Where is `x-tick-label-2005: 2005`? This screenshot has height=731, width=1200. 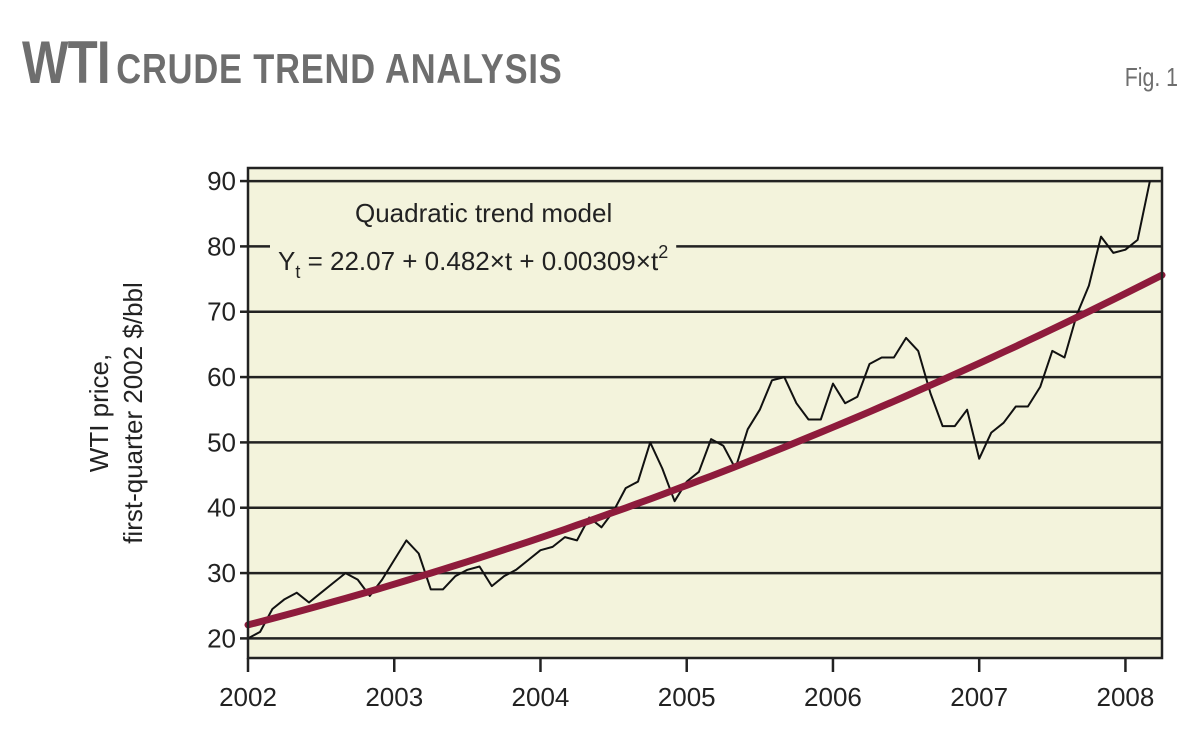 x-tick-label-2005: 2005 is located at coordinates (687, 697).